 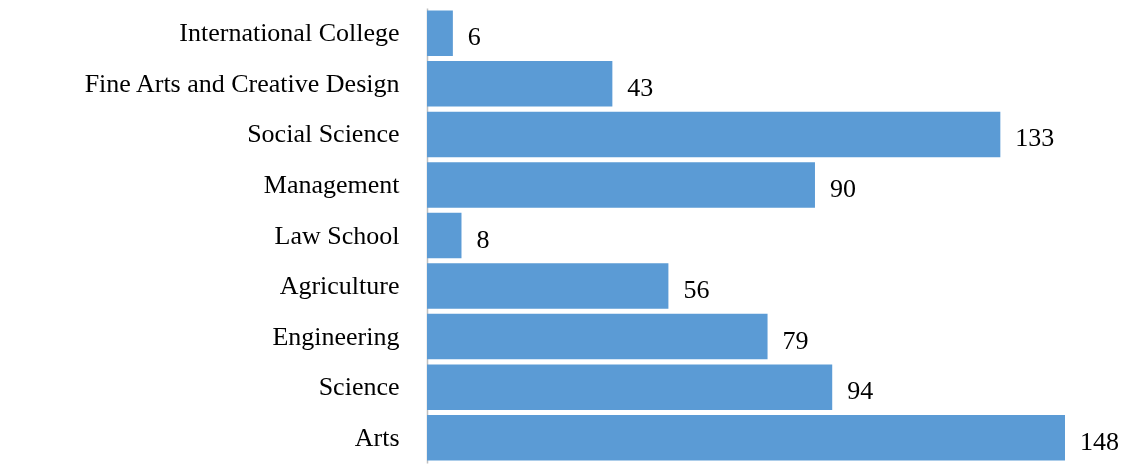 What do you see at coordinates (842, 188) in the screenshot?
I see `data-label: 90` at bounding box center [842, 188].